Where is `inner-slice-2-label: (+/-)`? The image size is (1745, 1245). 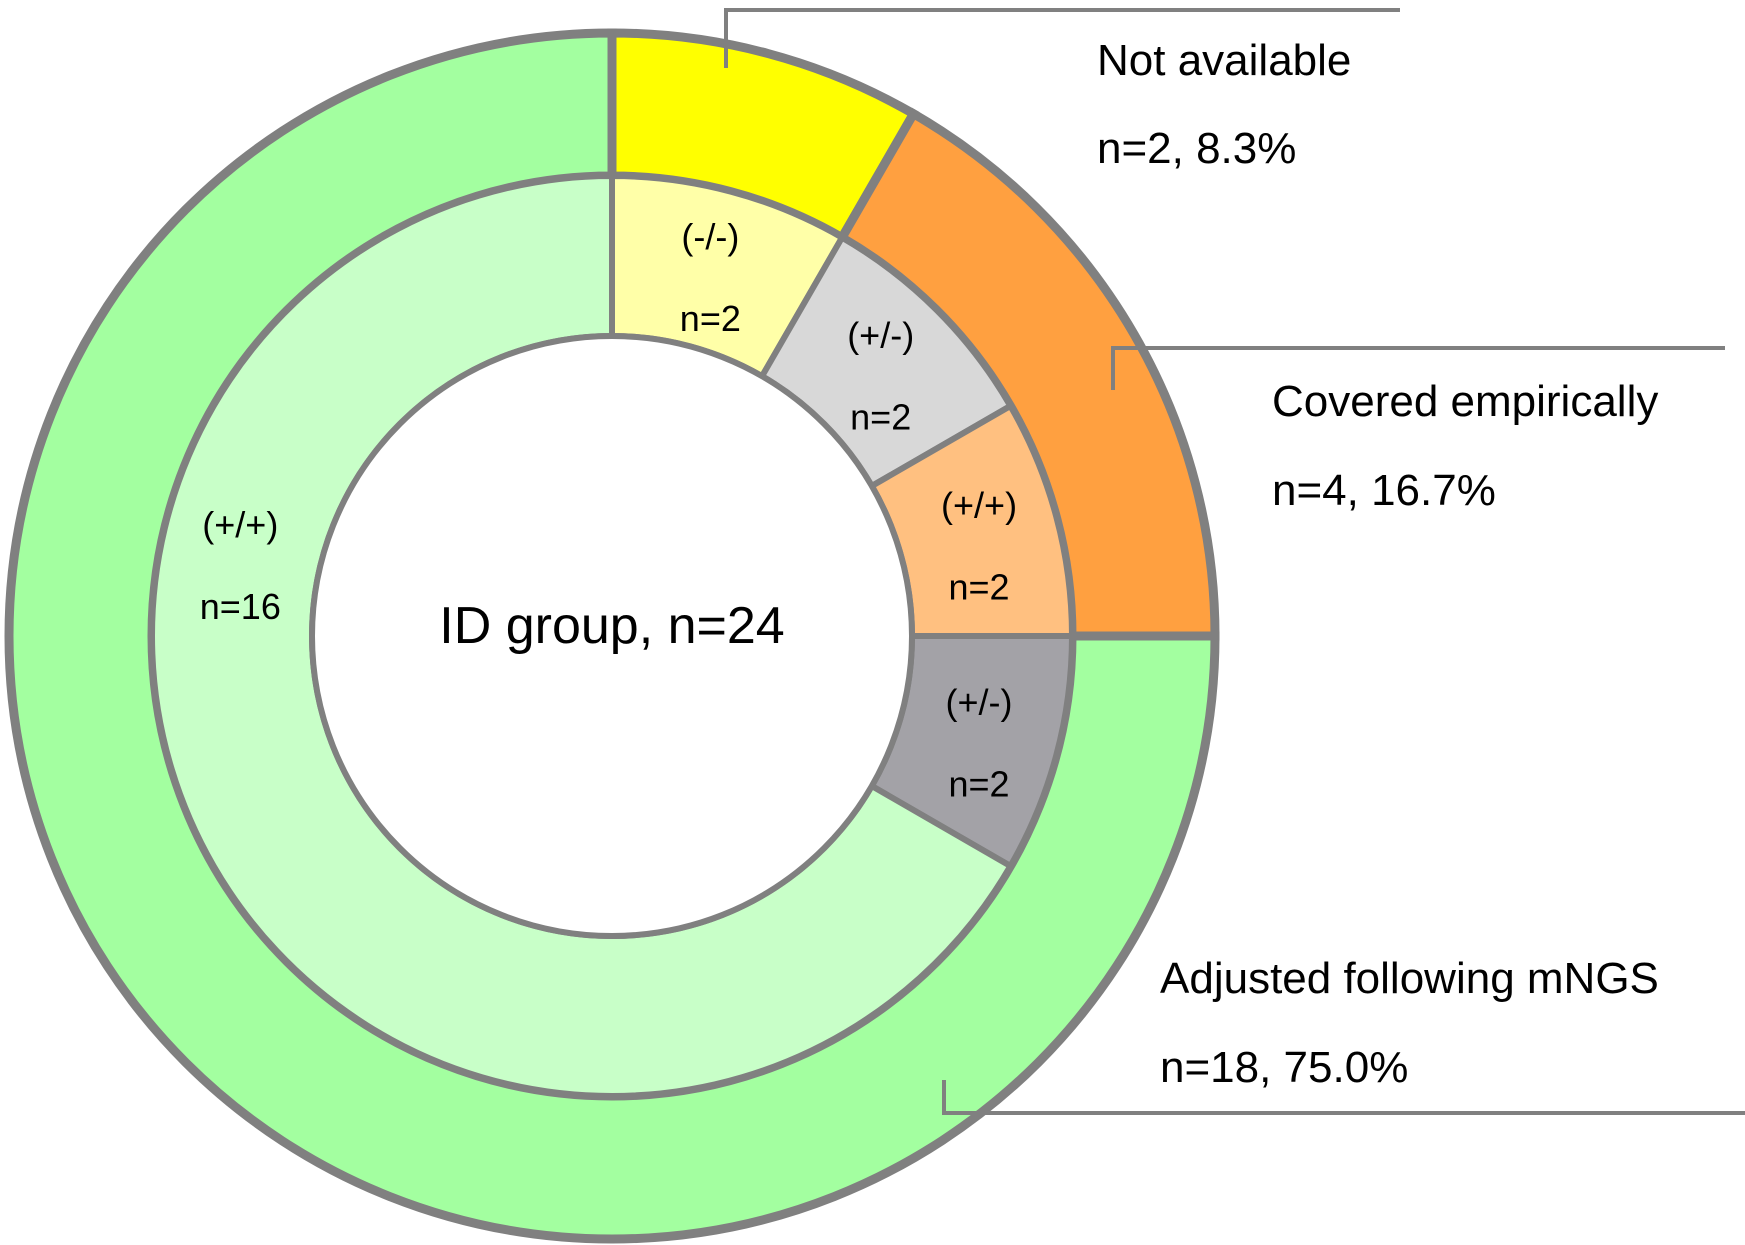
inner-slice-2-label: (+/-) is located at coordinates (880, 334).